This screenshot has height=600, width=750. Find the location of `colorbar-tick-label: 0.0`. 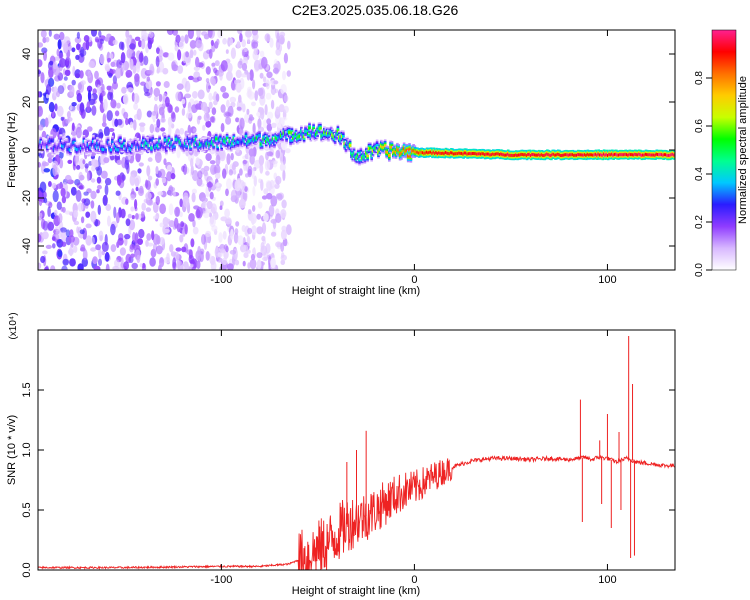

colorbar-tick-label: 0.0 is located at coordinates (699, 270).